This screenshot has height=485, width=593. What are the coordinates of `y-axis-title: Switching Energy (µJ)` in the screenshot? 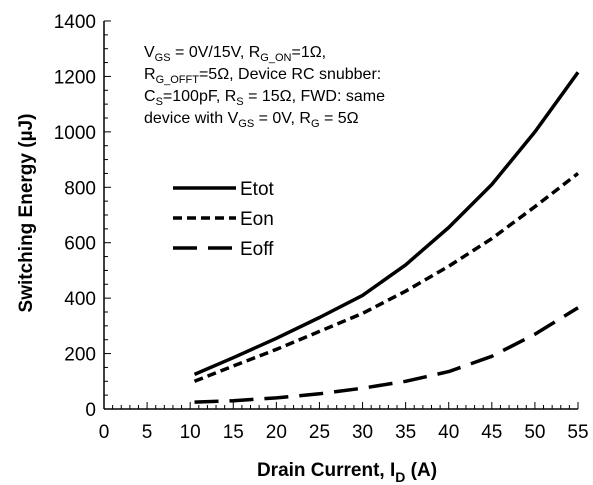 It's located at (26, 213).